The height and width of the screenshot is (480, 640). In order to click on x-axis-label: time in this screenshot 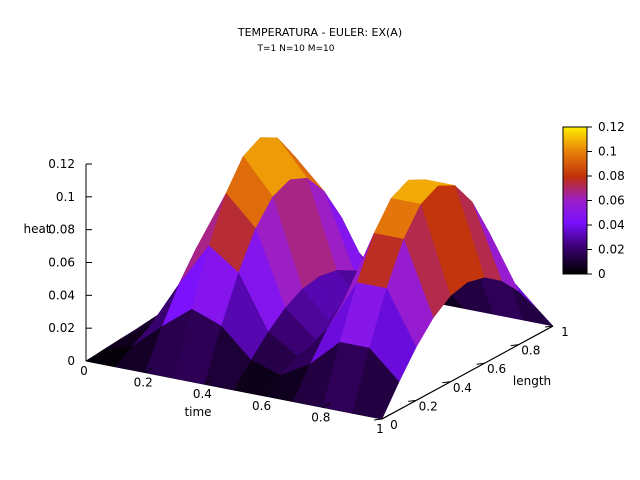, I will do `click(197, 412)`.